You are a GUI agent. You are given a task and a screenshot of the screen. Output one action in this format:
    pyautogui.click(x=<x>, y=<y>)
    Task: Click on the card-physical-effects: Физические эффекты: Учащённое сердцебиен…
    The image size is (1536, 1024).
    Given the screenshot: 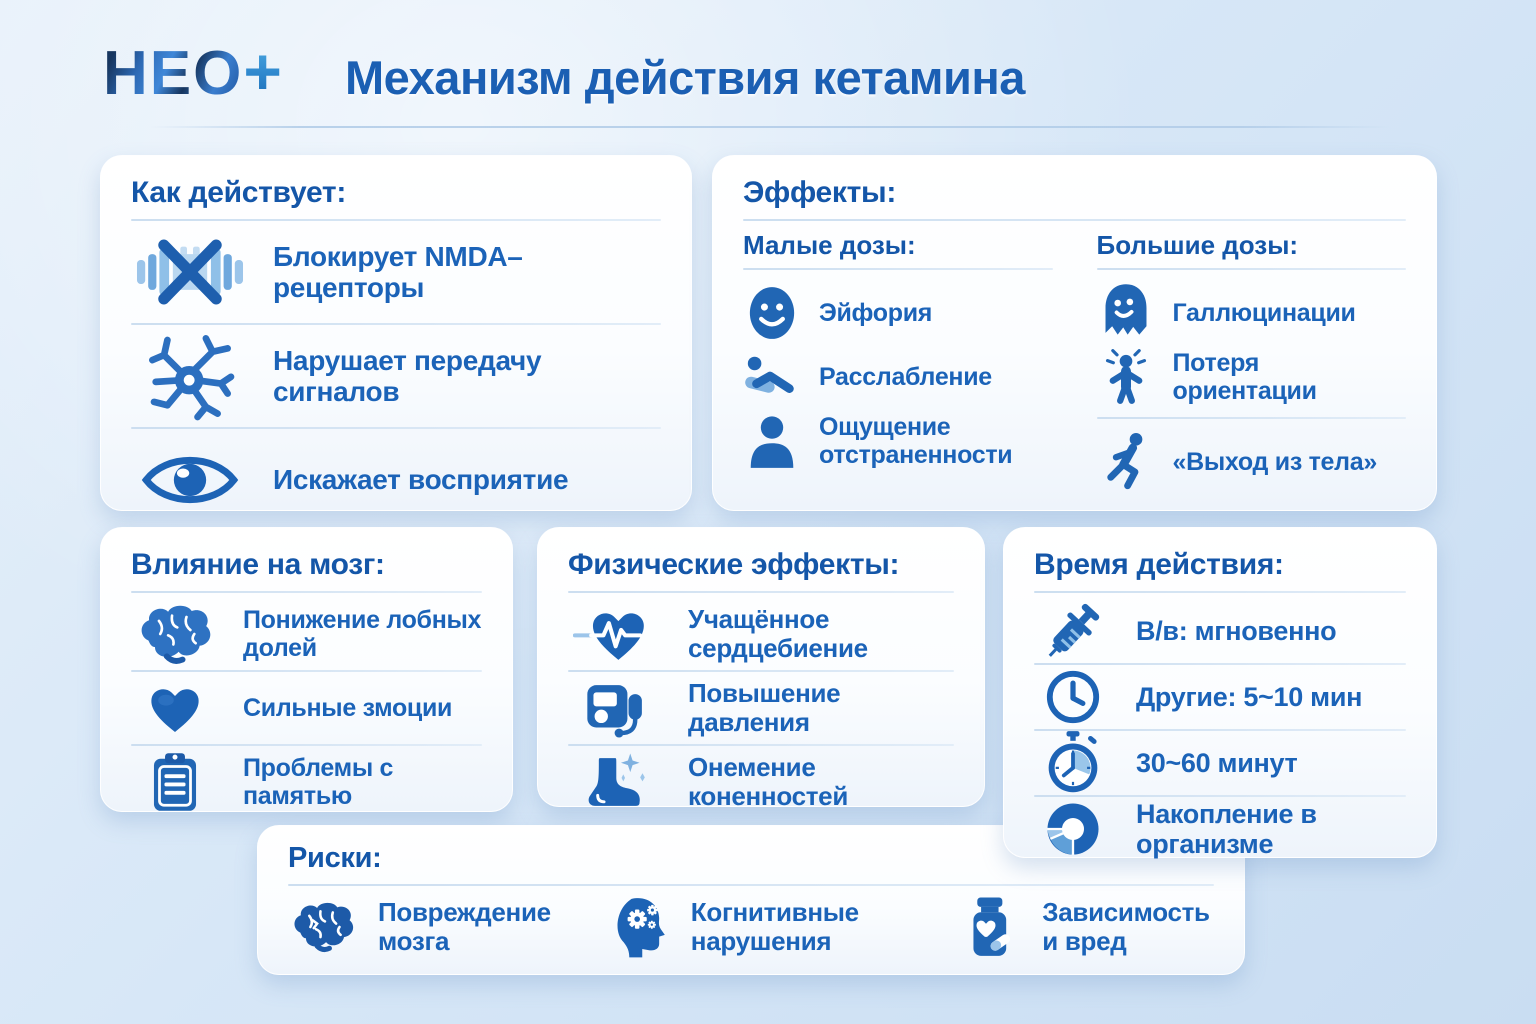 What is the action you would take?
    pyautogui.click(x=761, y=669)
    